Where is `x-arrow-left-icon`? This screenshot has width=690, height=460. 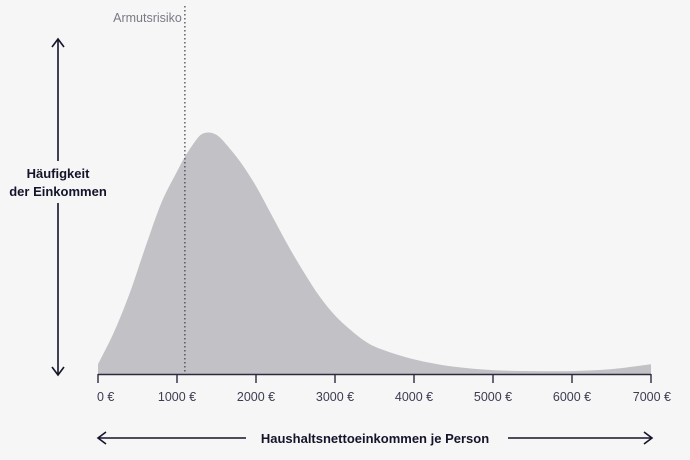
x-arrow-left-icon is located at coordinates (101, 438).